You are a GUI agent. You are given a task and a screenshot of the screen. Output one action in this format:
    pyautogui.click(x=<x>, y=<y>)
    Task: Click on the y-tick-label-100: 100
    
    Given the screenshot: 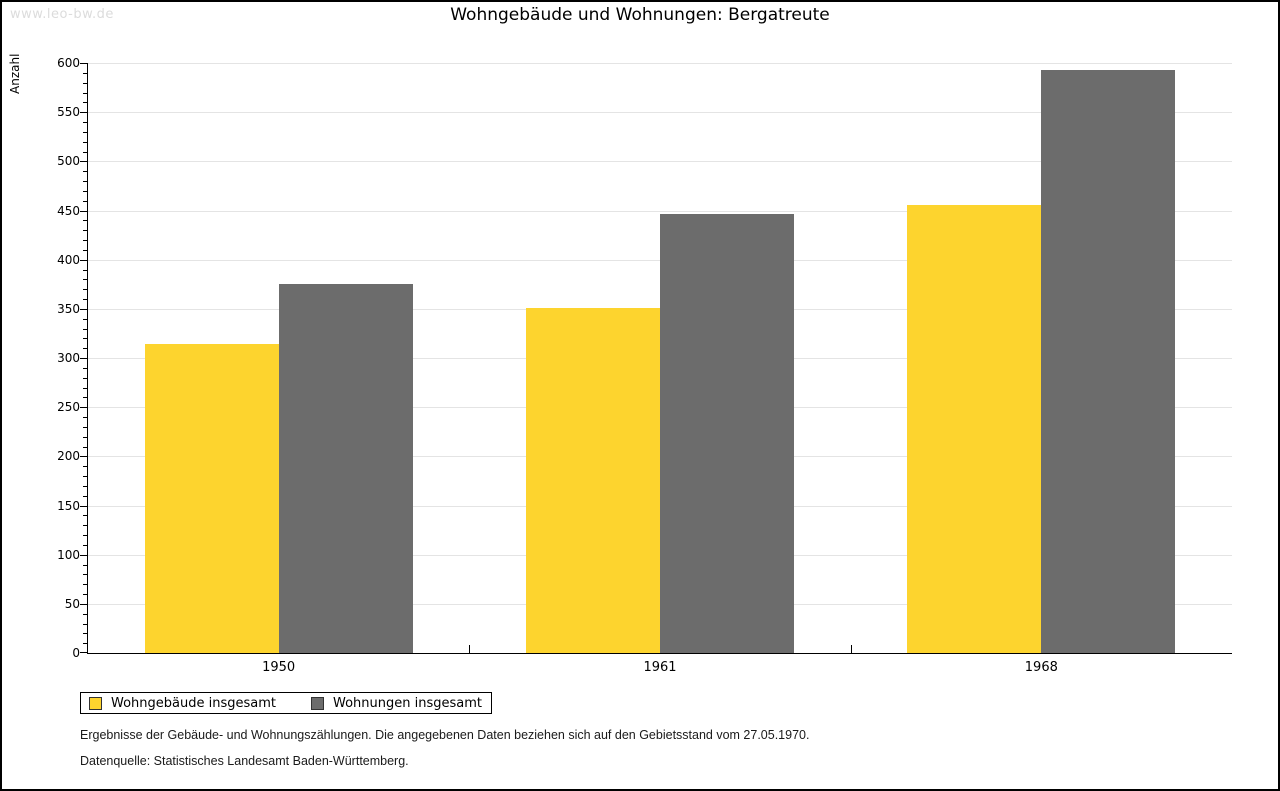 What is the action you would take?
    pyautogui.click(x=68, y=554)
    